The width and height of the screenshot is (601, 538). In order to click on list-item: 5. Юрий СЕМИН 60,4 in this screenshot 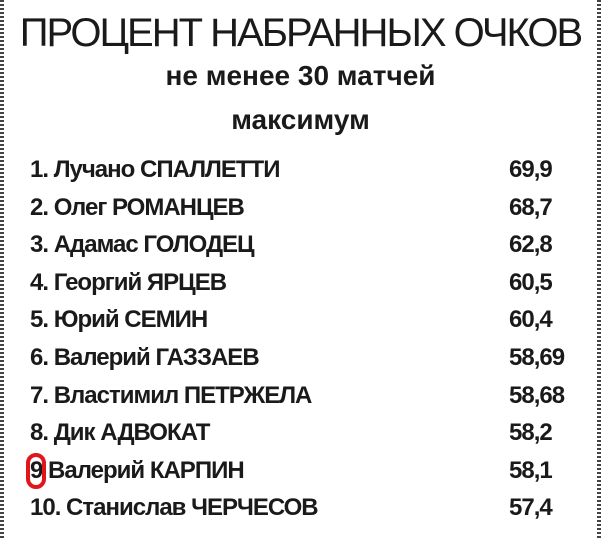, I will do `click(300, 324)`.